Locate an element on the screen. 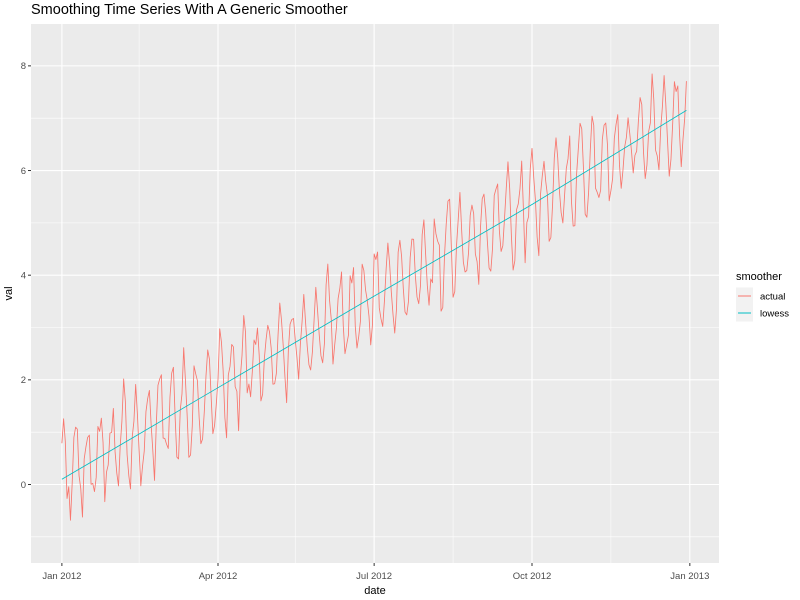  legend-title: smoother is located at coordinates (759, 277).